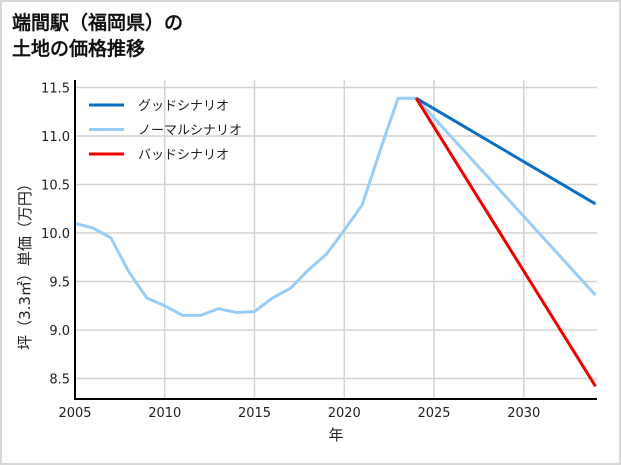 The width and height of the screenshot is (621, 465). Describe the element at coordinates (55, 89) in the screenshot. I see `y-tick-label: 11.5` at that location.